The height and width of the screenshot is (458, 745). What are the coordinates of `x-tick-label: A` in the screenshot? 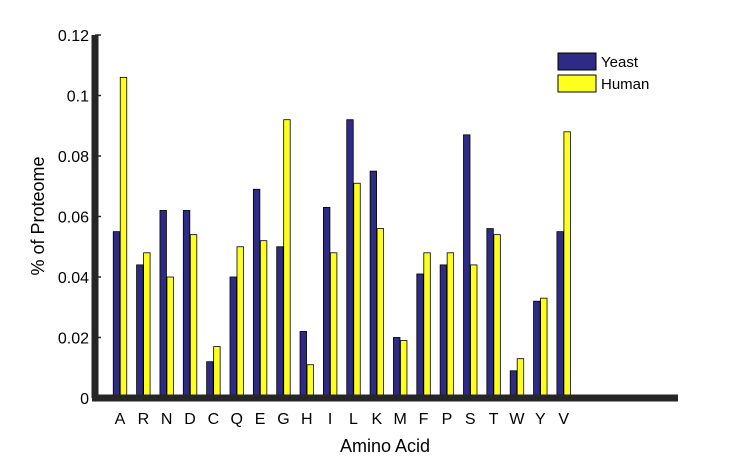 It's located at (120, 419).